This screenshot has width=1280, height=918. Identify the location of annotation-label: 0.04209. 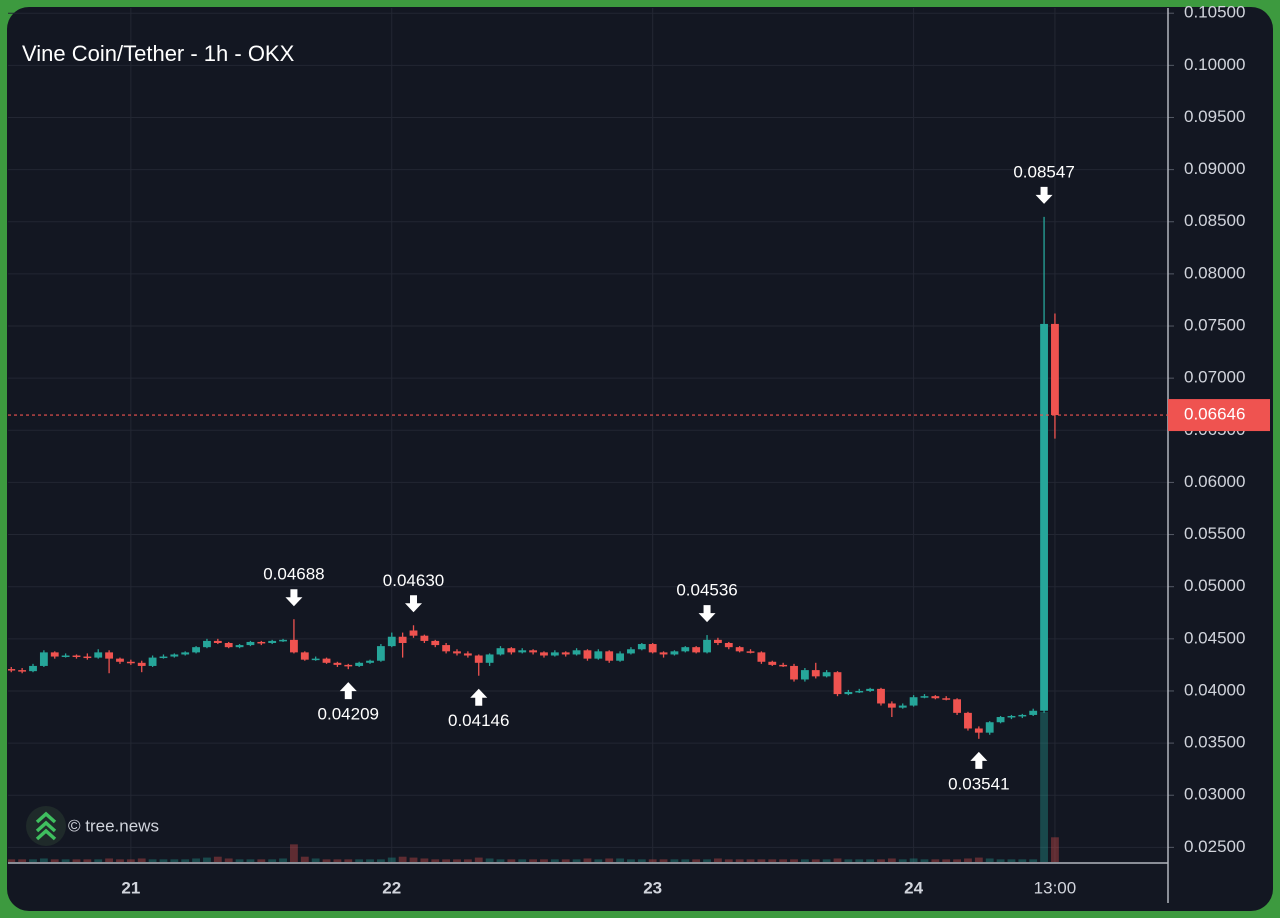
(348, 714).